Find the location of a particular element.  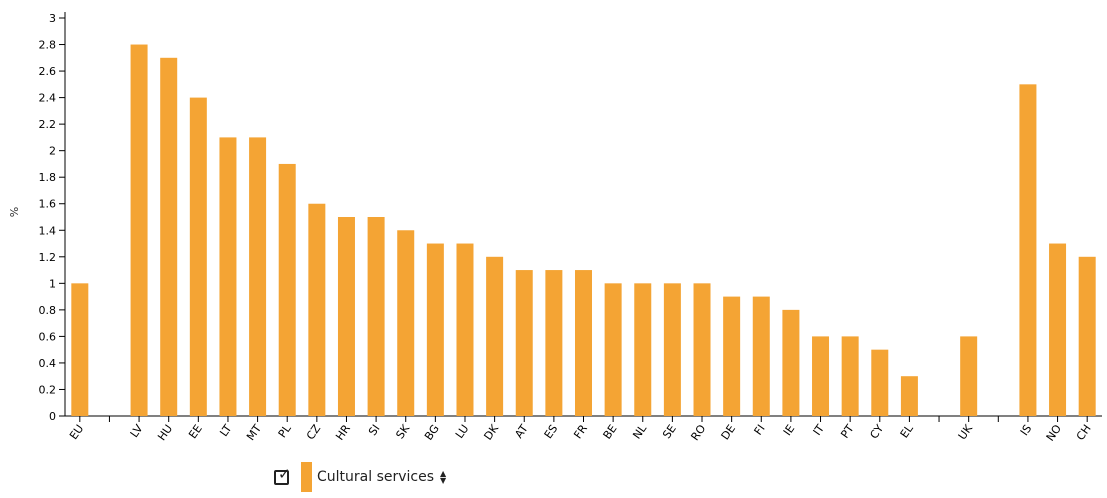

bar-at is located at coordinates (524, 343).